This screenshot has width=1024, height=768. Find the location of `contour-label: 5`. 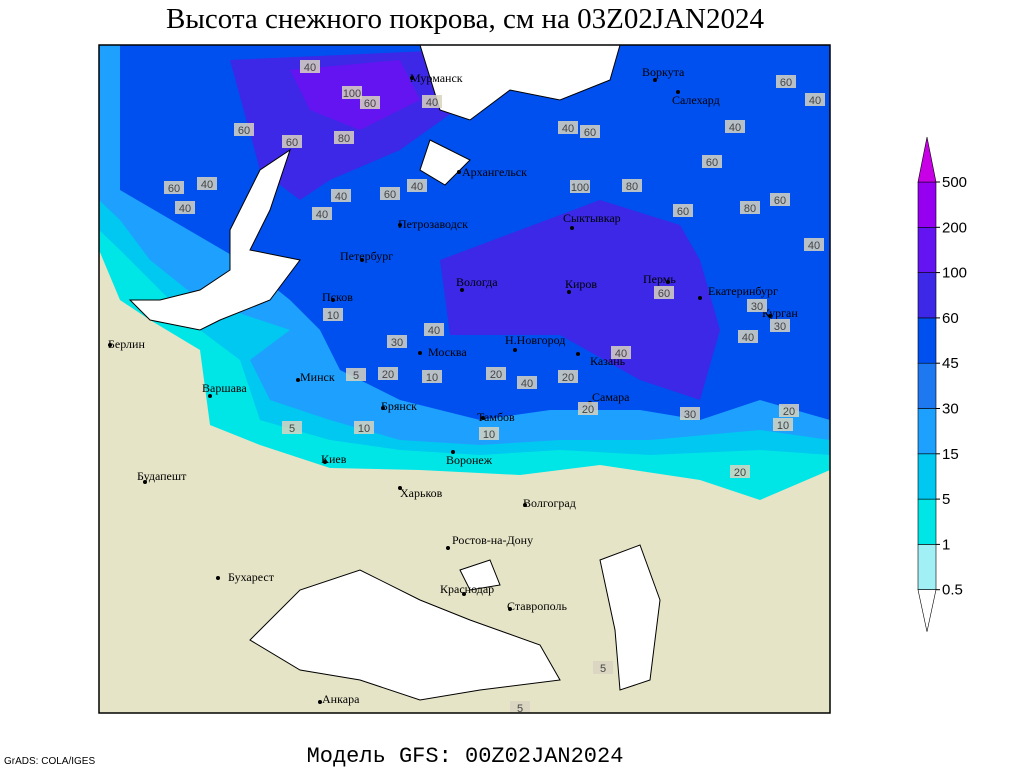

contour-label: 5 is located at coordinates (356, 376).